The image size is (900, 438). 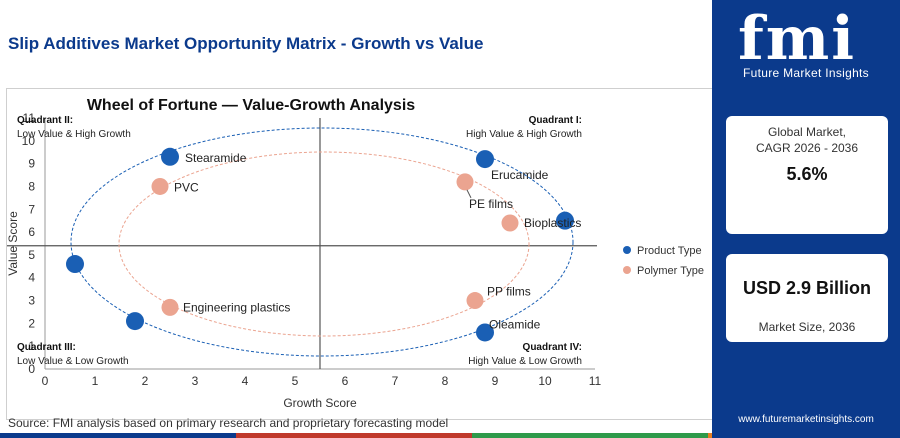 I want to click on point-label: Erucamide, so click(x=520, y=175).